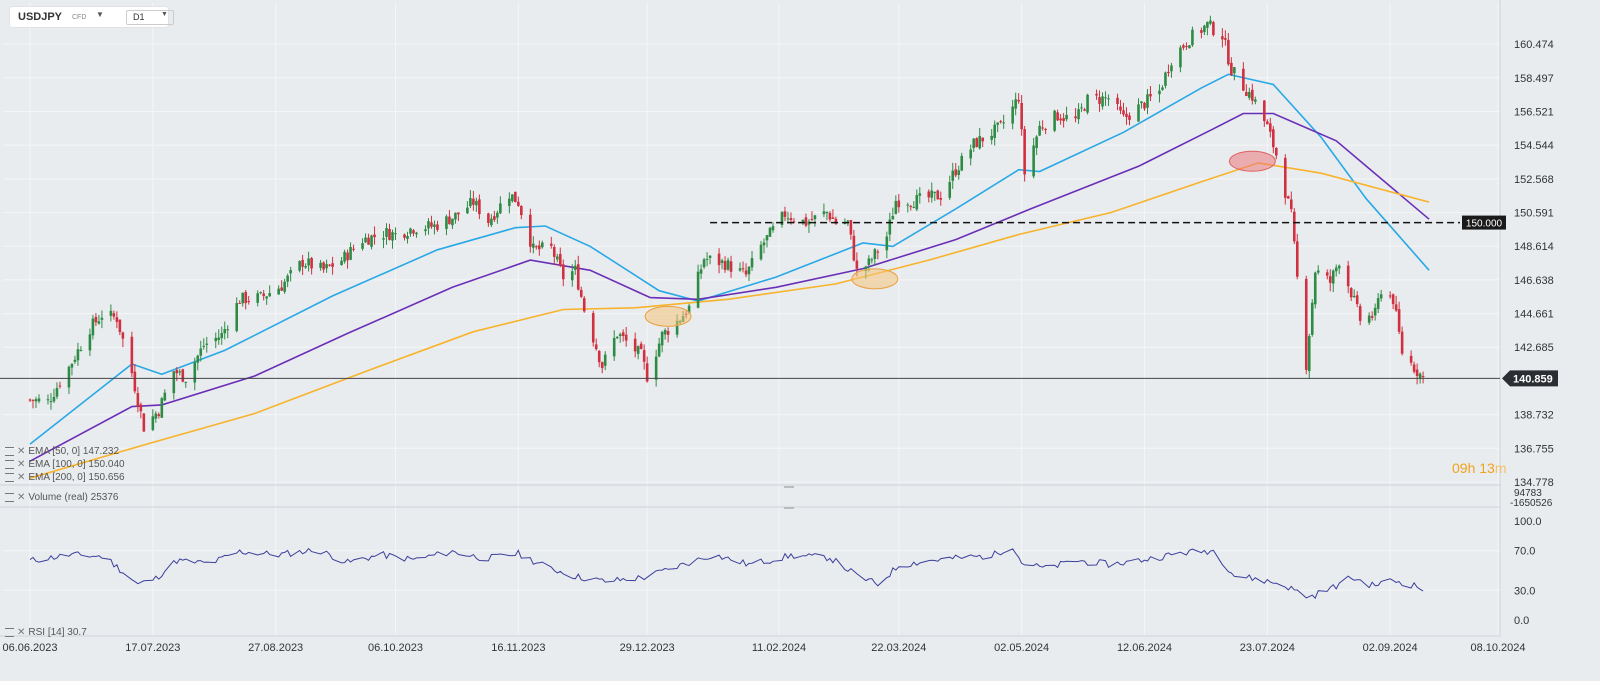 Image resolution: width=1600 pixels, height=681 pixels. Describe the element at coordinates (65, 477) in the screenshot. I see `ema200-legend: ✕ EMA [200, 0] 150.656` at that location.